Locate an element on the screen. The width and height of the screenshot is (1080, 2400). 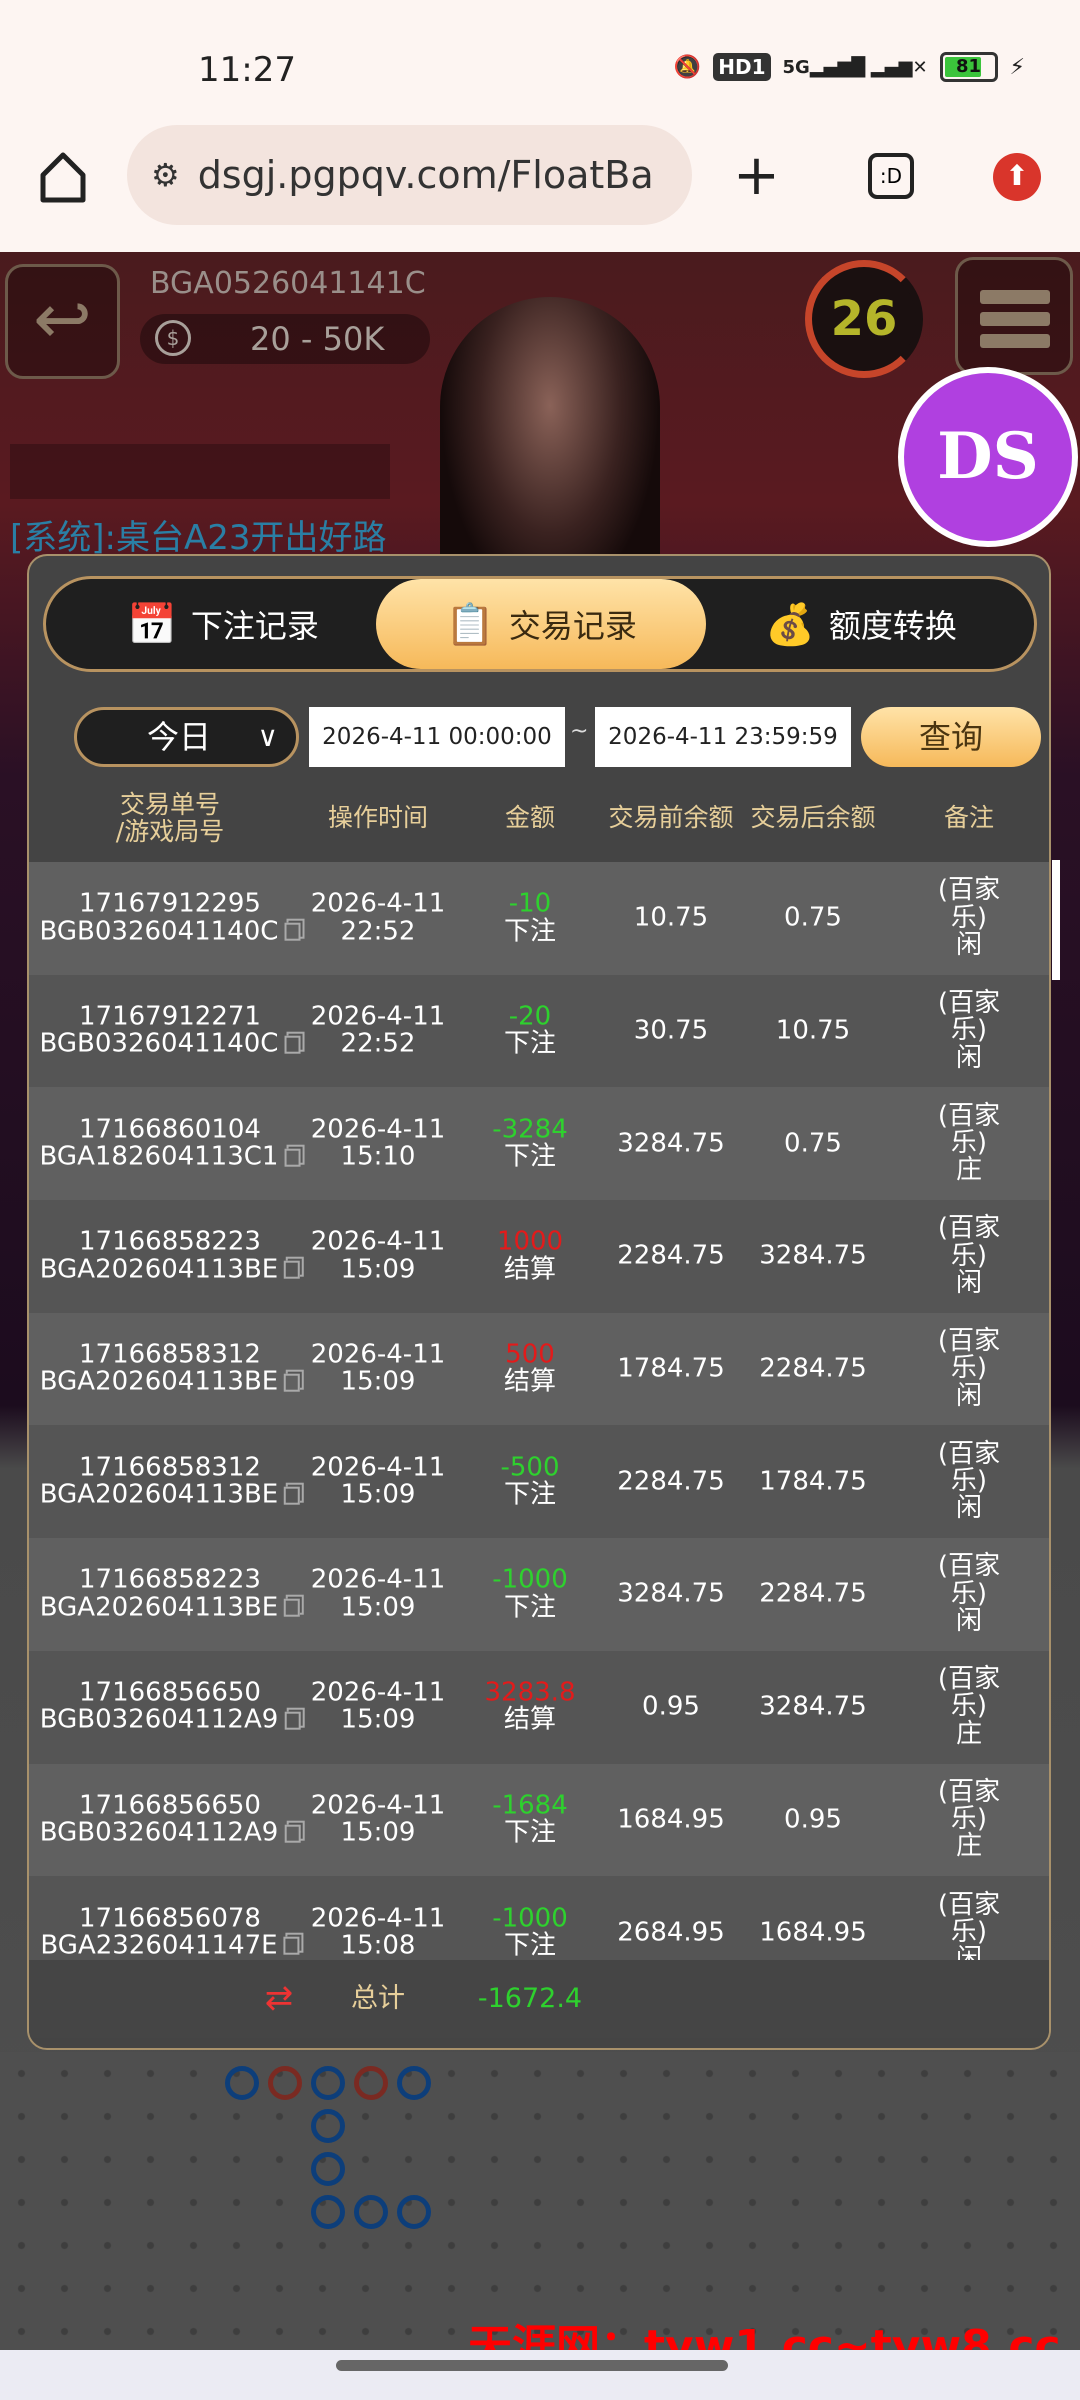
total-label: 总计 is located at coordinates (378, 1998).